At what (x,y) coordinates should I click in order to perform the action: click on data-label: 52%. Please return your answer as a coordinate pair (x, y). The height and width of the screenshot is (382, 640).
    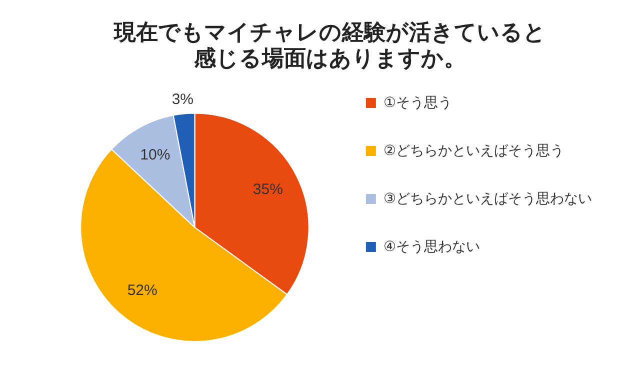
    Looking at the image, I should click on (142, 290).